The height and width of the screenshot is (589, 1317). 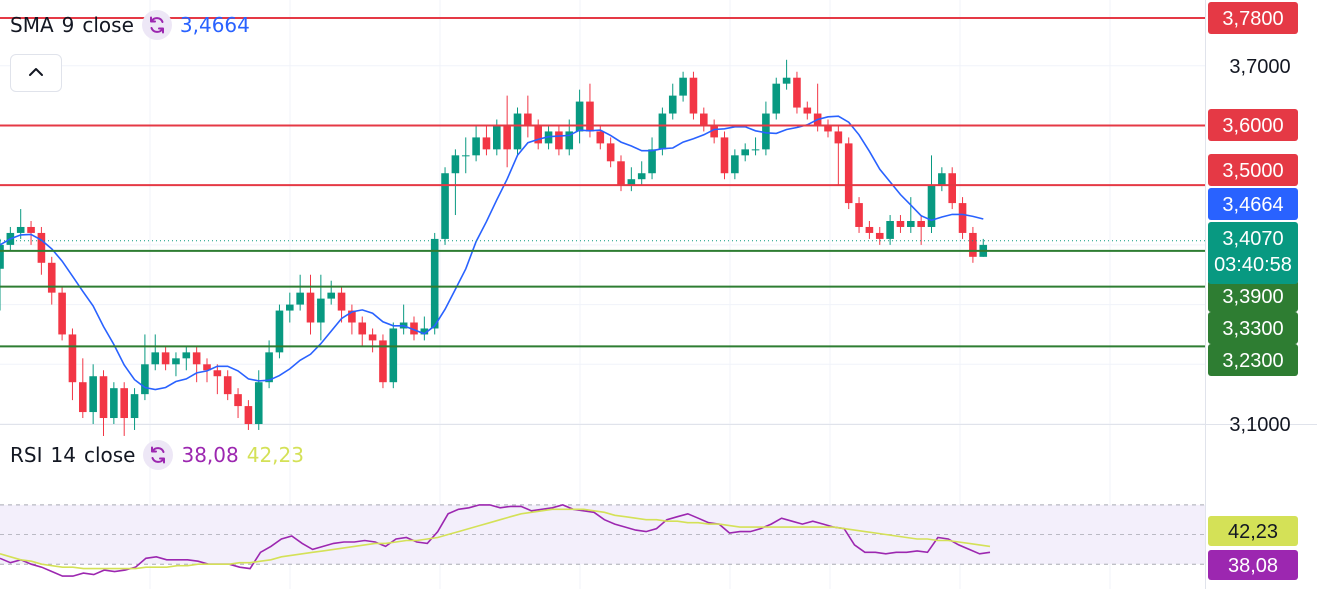 I want to click on level-tag: 3,6000, so click(x=1252, y=126).